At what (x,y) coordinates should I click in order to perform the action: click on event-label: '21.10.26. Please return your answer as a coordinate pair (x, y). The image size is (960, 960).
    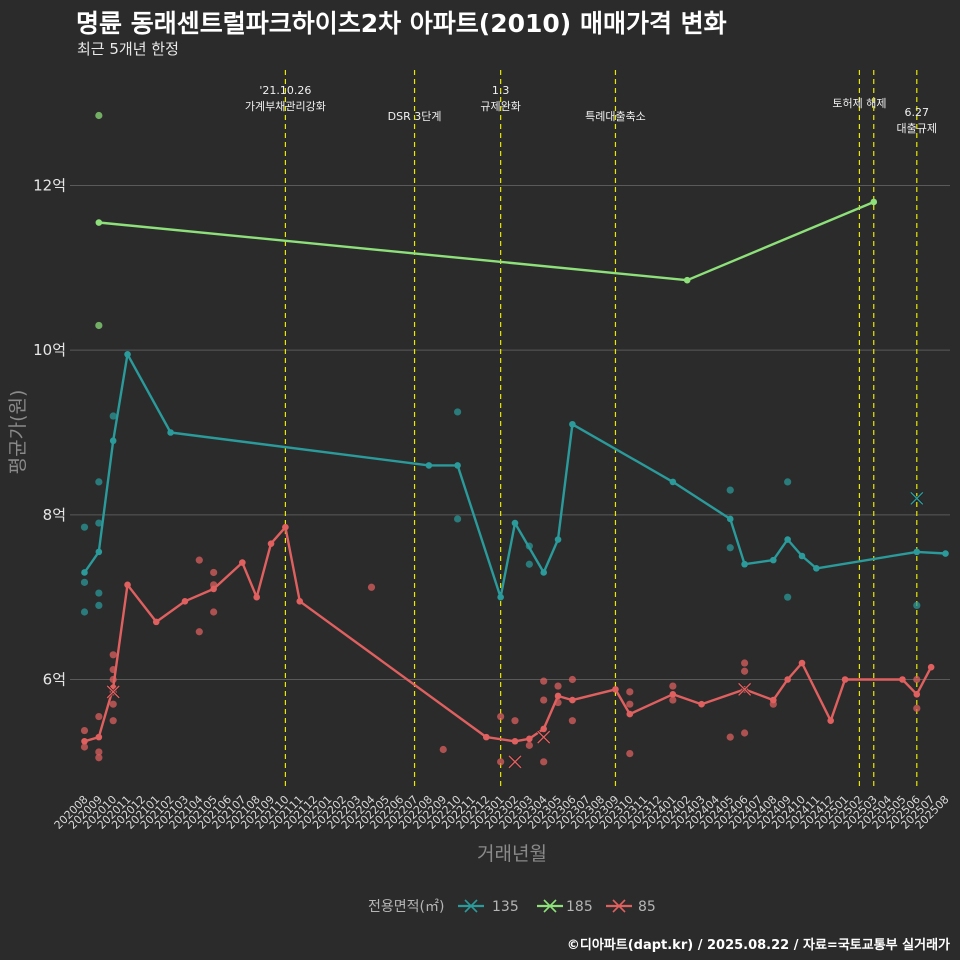
    Looking at the image, I should click on (285, 90).